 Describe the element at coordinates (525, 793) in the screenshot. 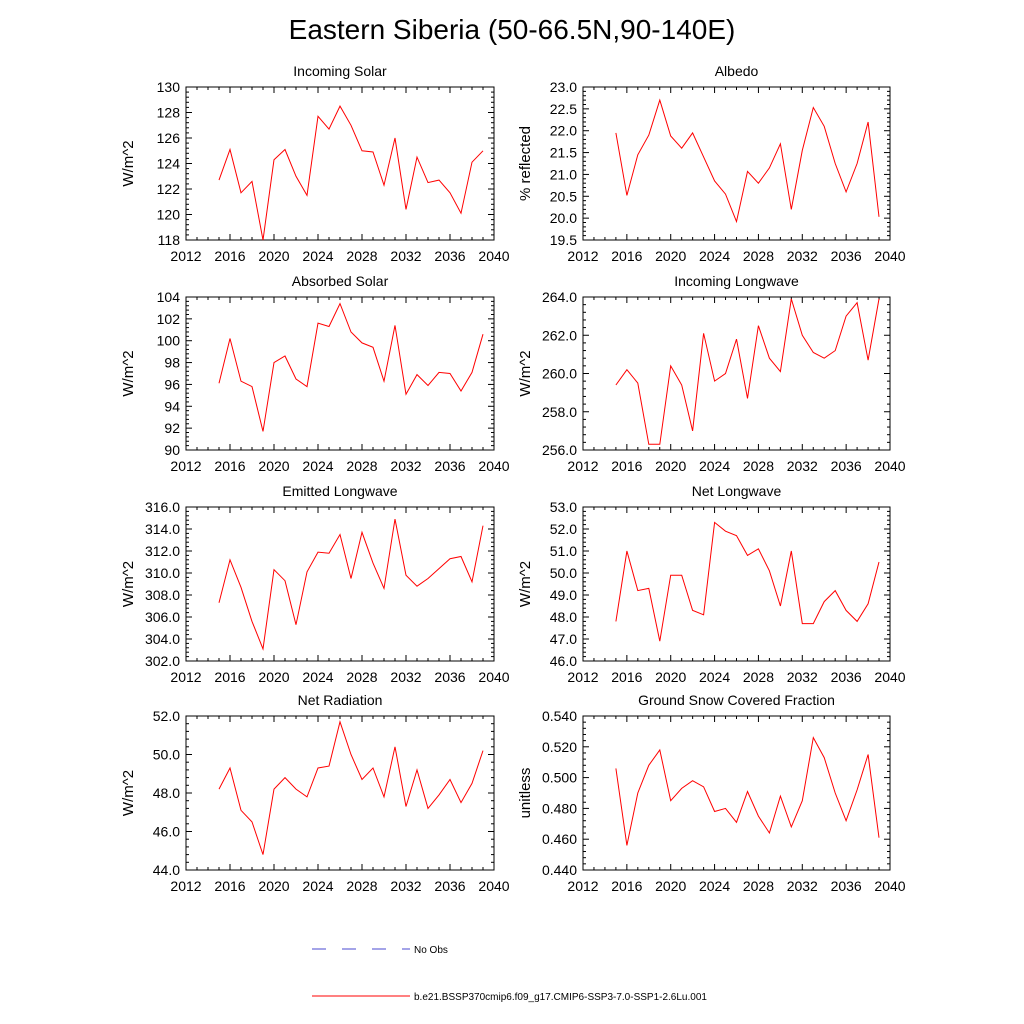

I see `y-axis-label: unitless` at that location.